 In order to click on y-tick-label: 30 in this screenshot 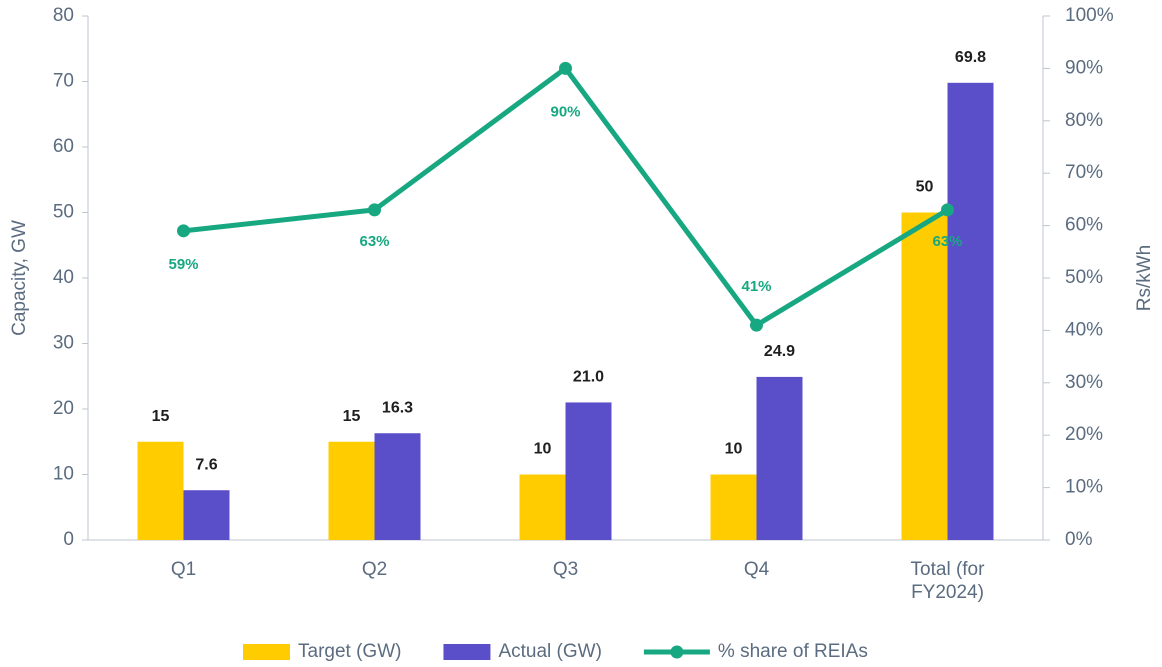, I will do `click(63, 343)`.